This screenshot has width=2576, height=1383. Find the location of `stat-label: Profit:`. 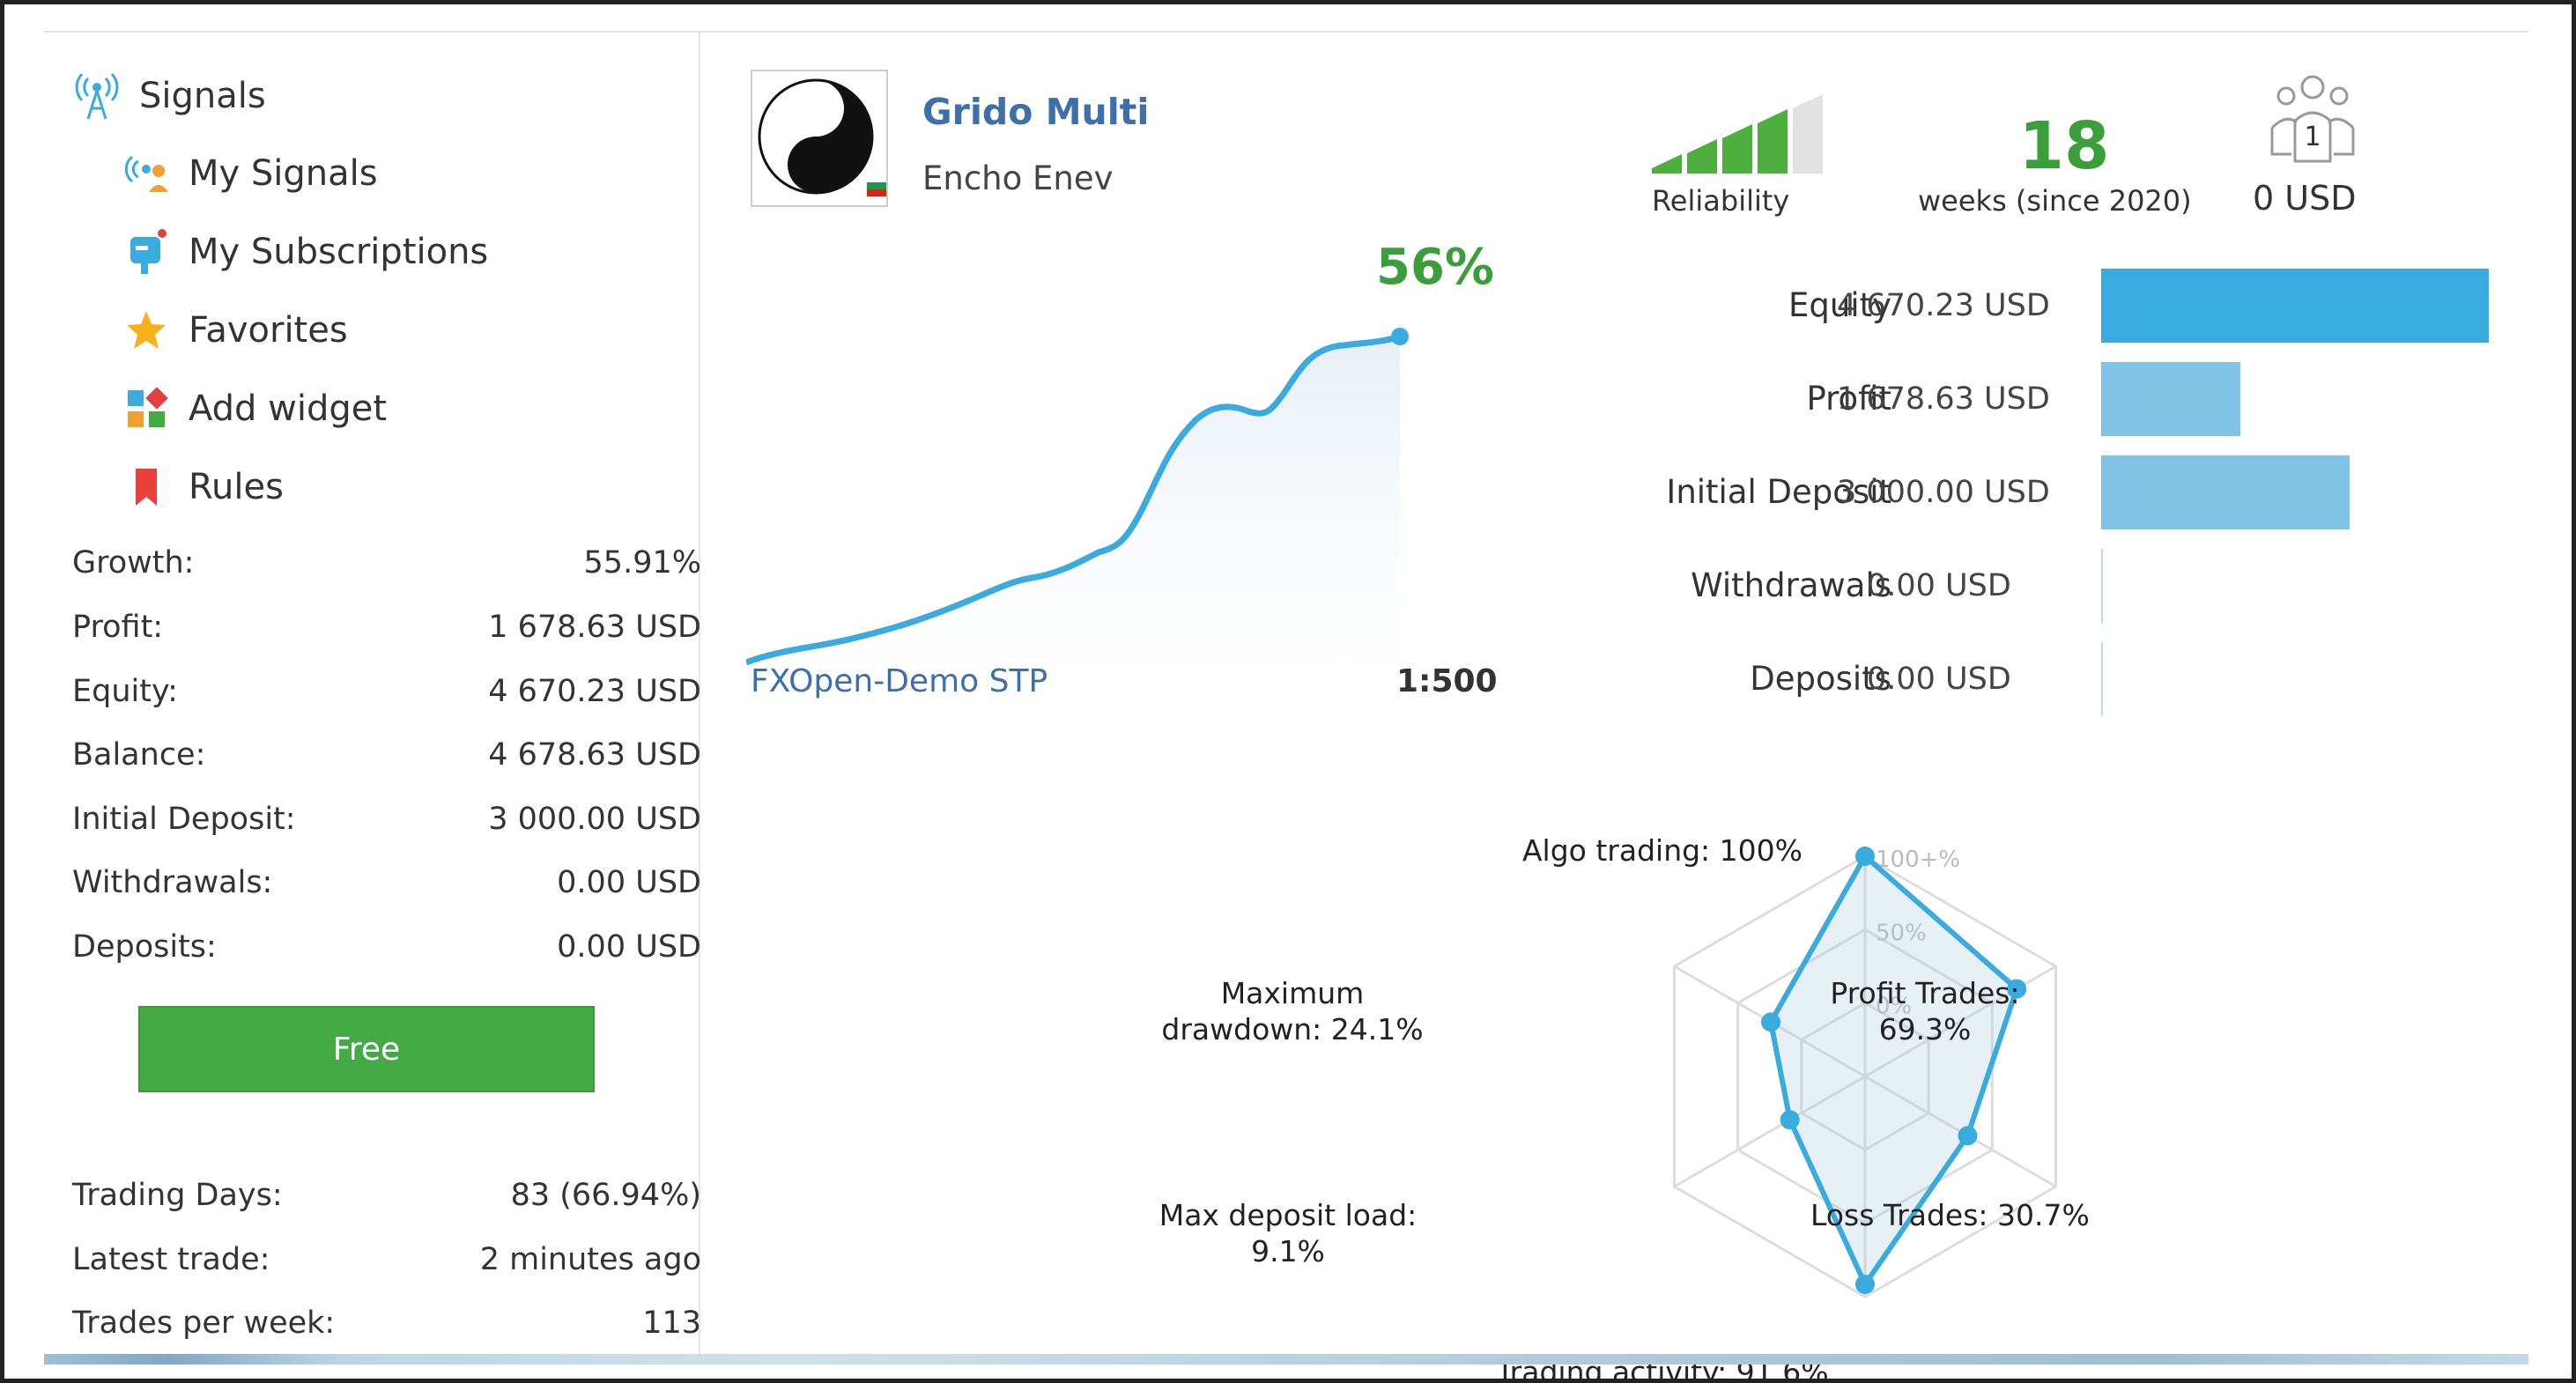

stat-label: Profit: is located at coordinates (118, 627).